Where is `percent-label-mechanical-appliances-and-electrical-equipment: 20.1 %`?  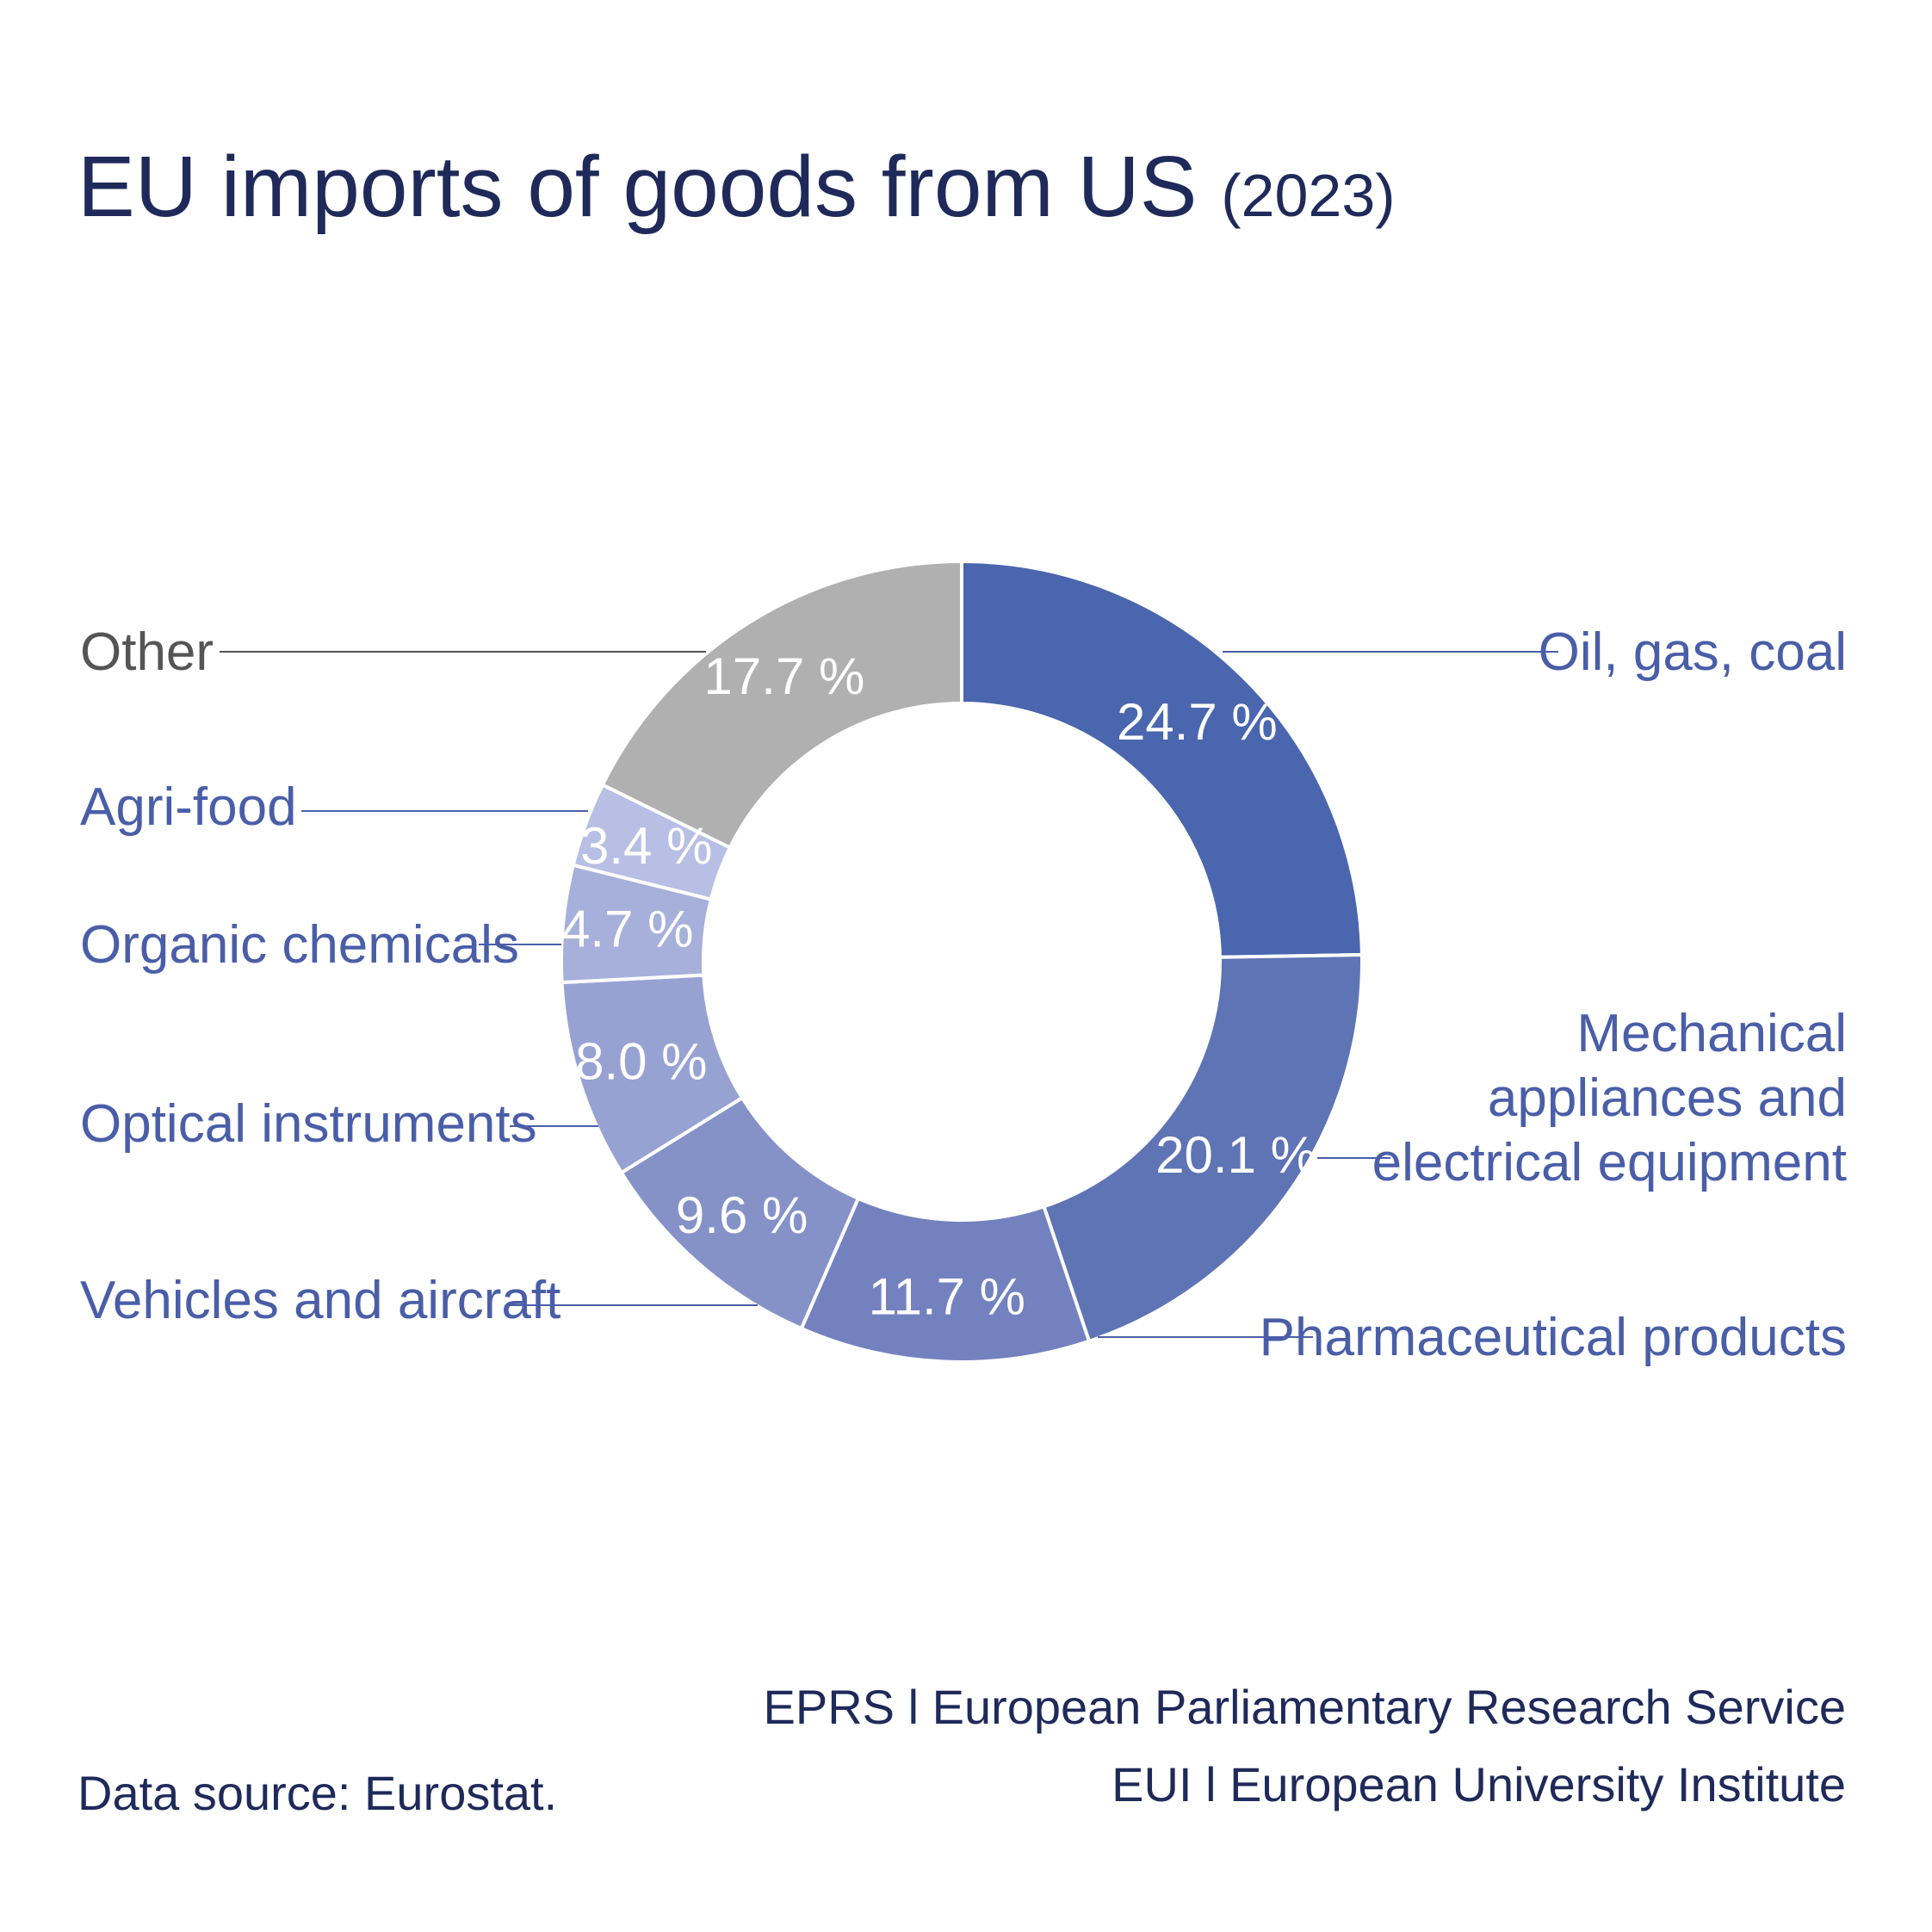
percent-label-mechanical-appliances-and-electrical-equipment: 20.1 % is located at coordinates (1236, 1155).